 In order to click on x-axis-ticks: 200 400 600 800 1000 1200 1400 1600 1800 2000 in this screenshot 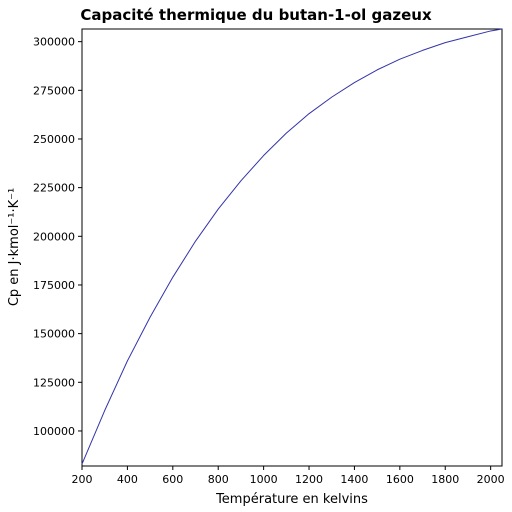, I will do `click(288, 476)`.